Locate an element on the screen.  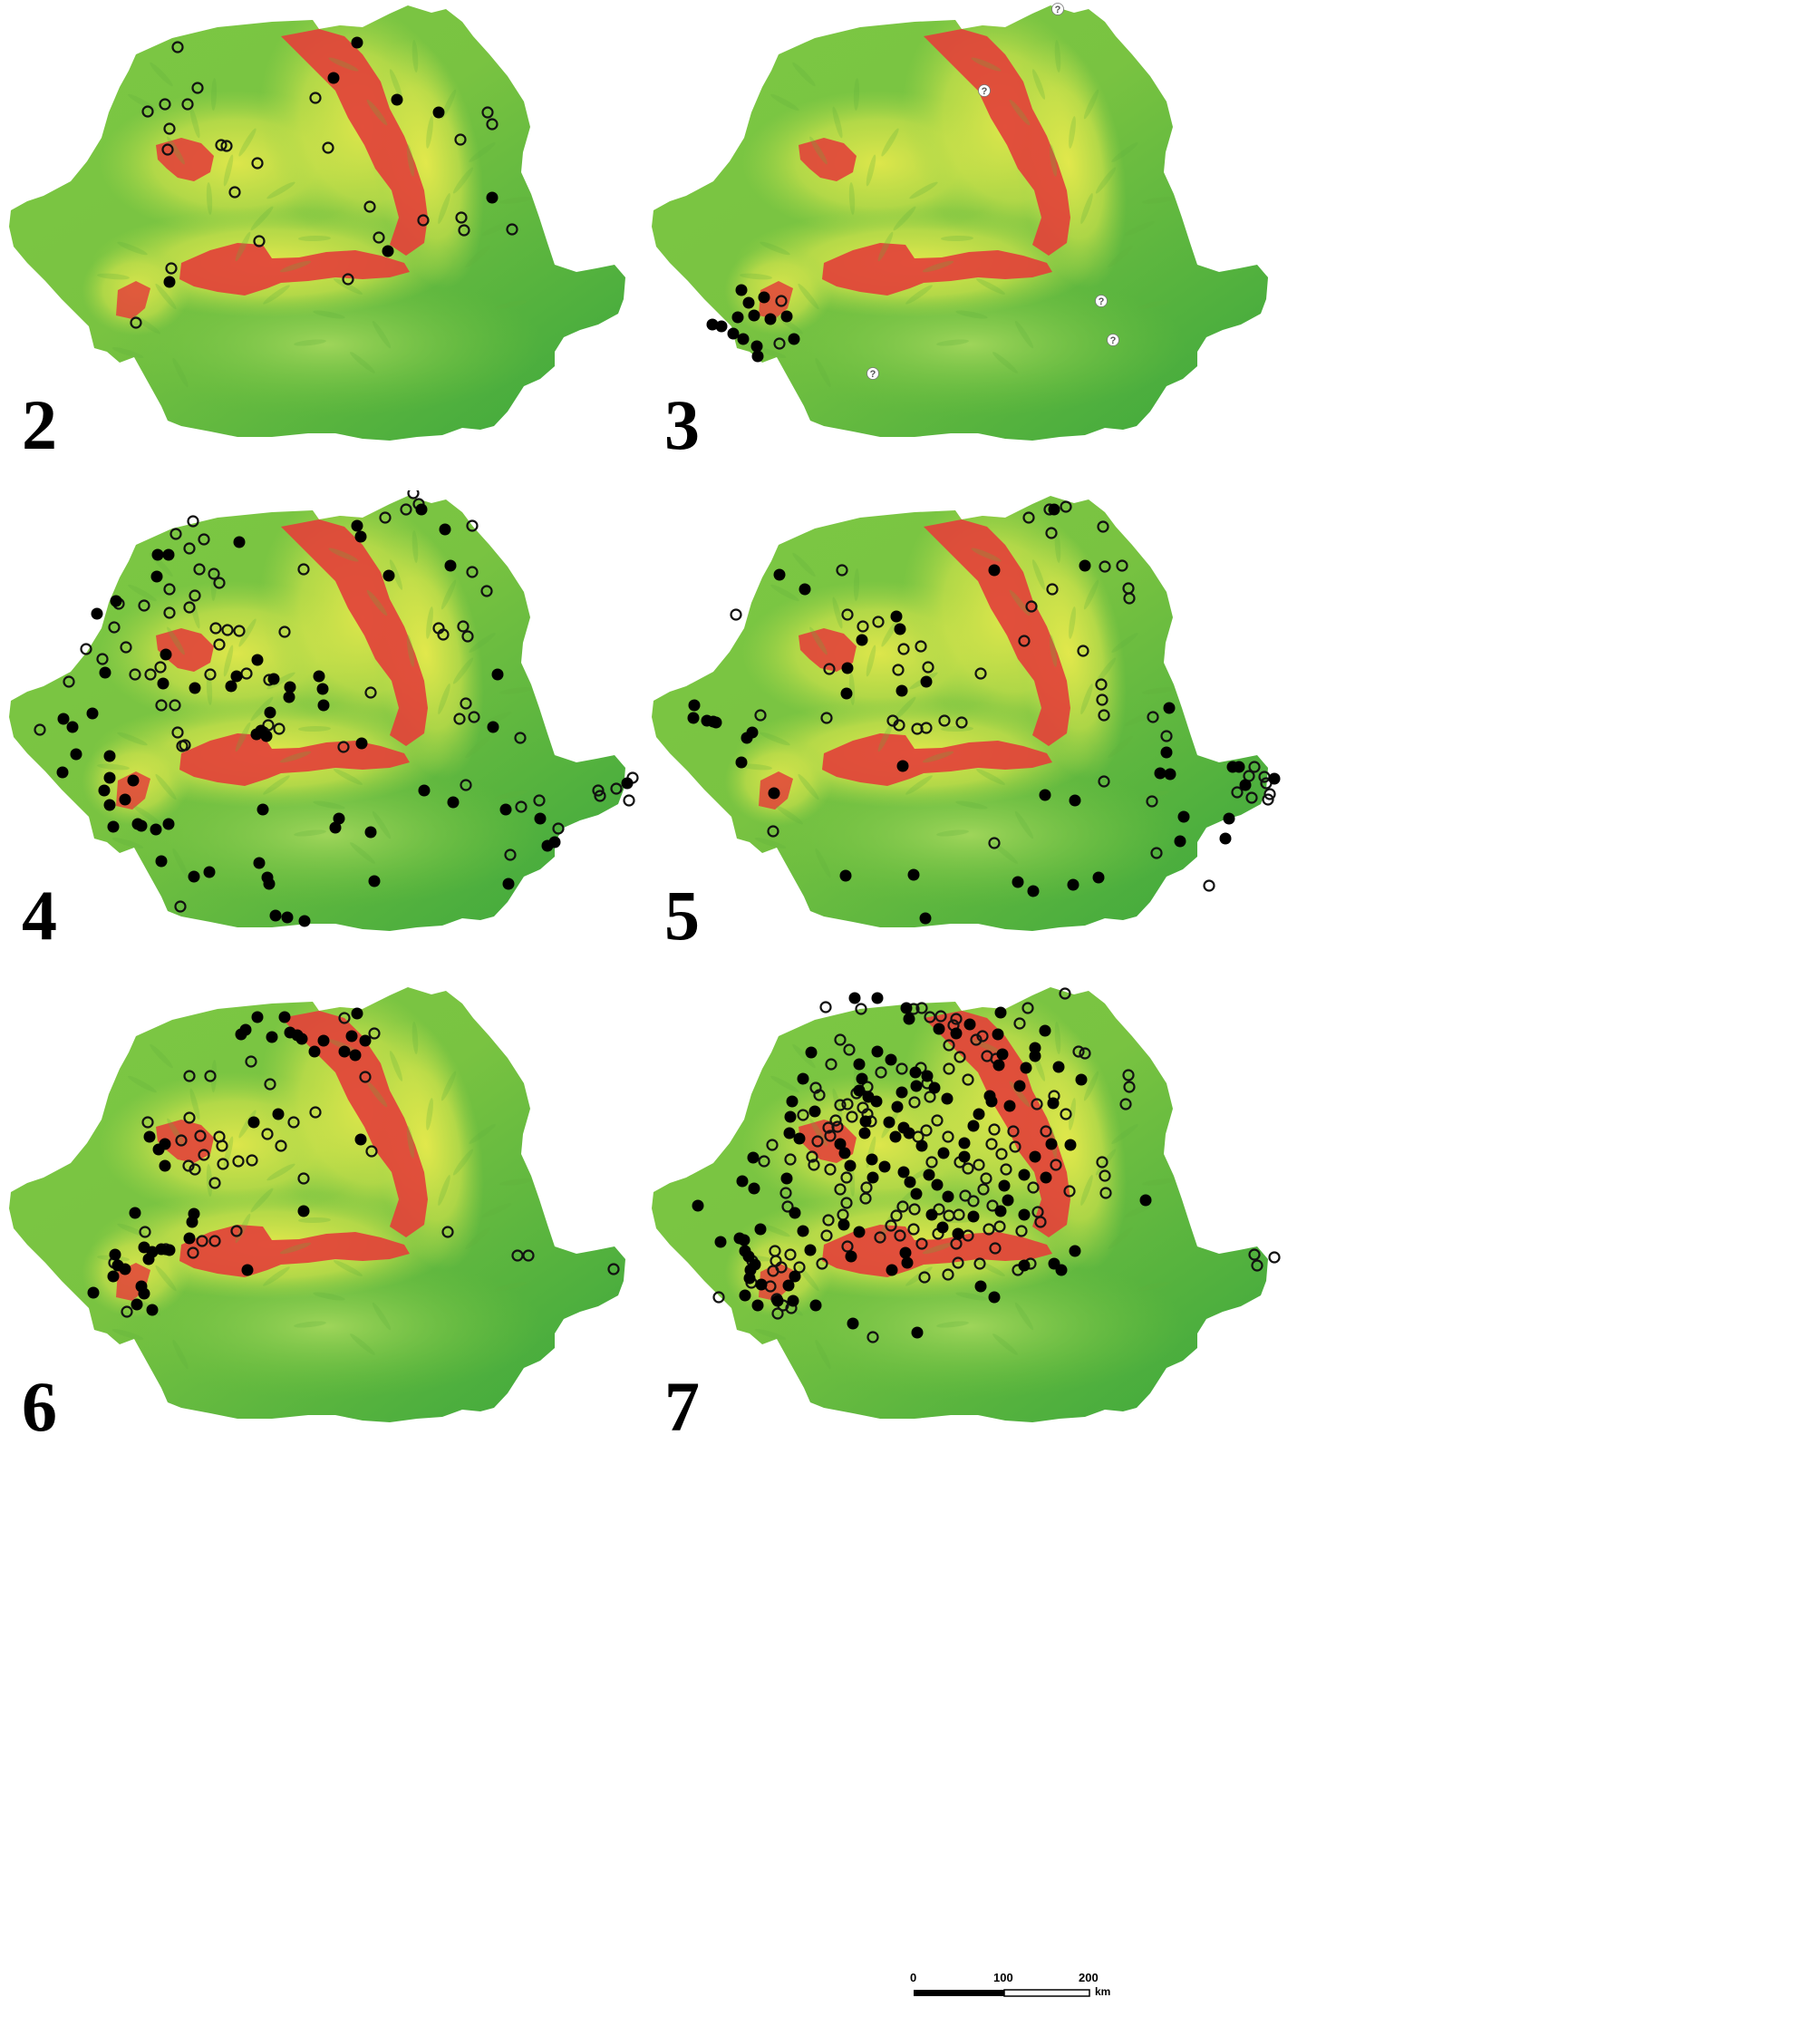
scale-label-200: 200 is located at coordinates (1089, 1977).